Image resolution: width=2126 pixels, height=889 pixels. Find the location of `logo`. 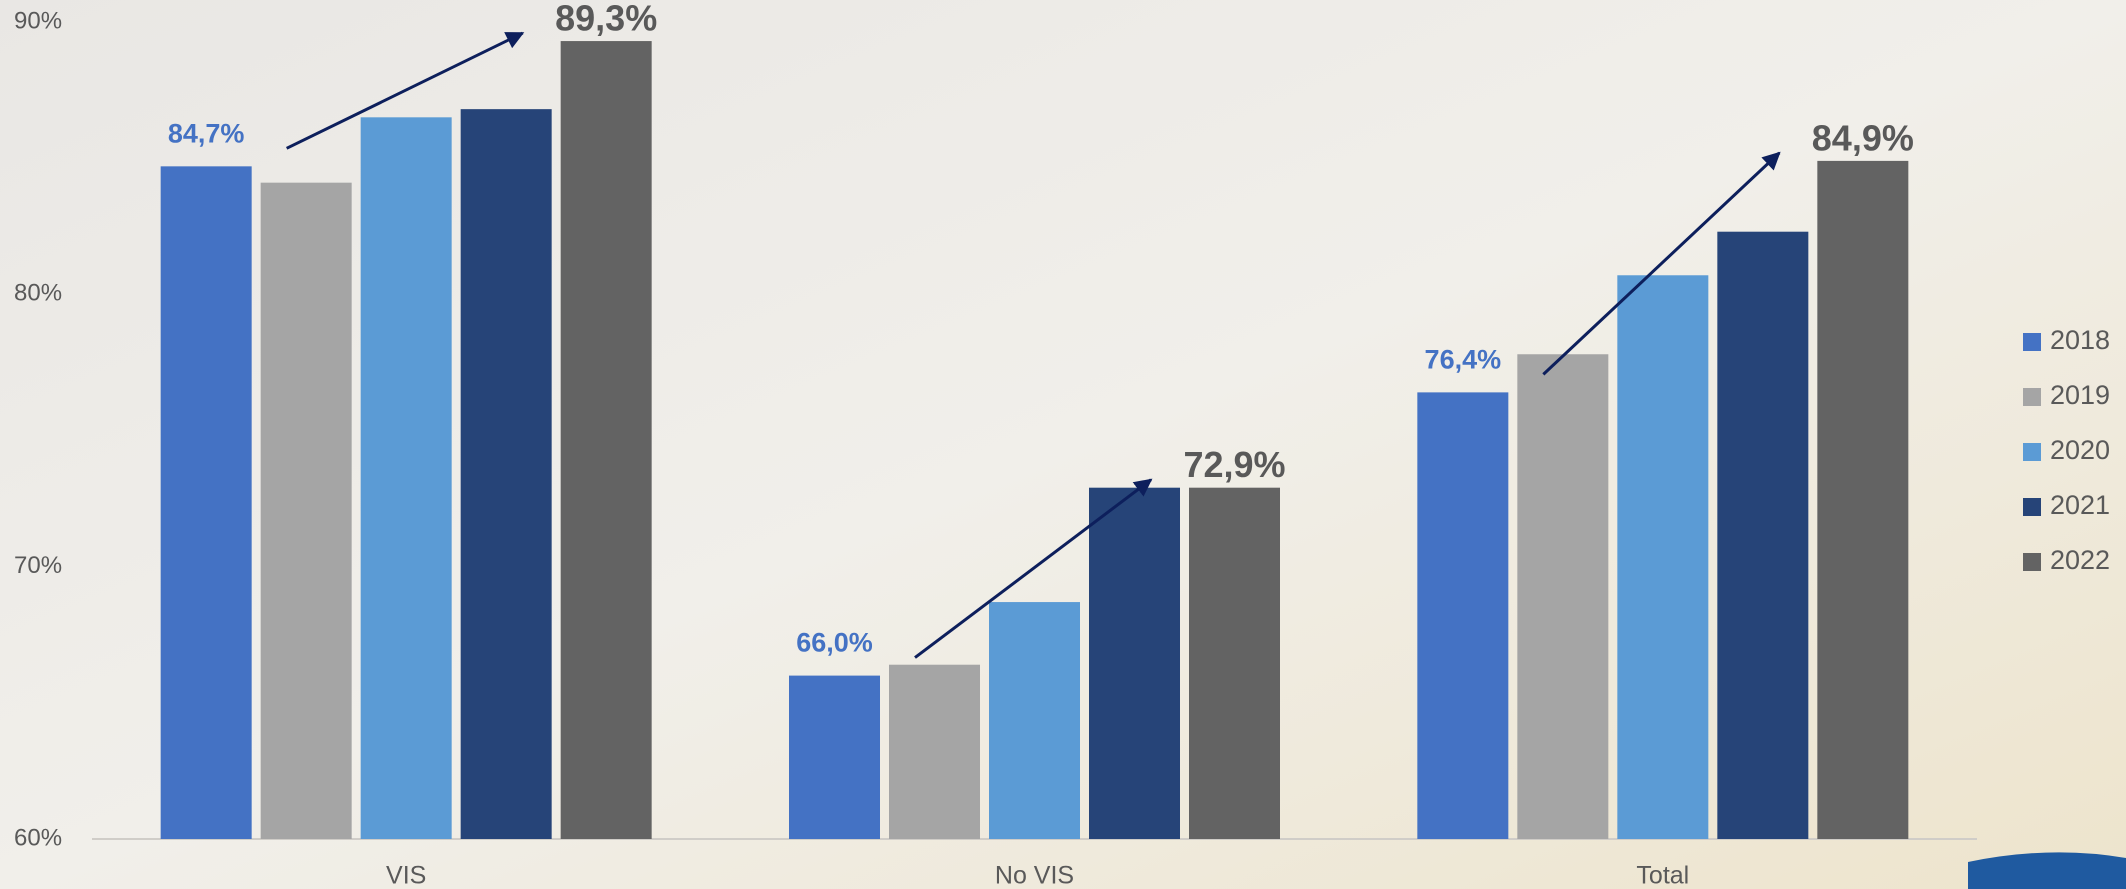

logo is located at coordinates (2047, 870).